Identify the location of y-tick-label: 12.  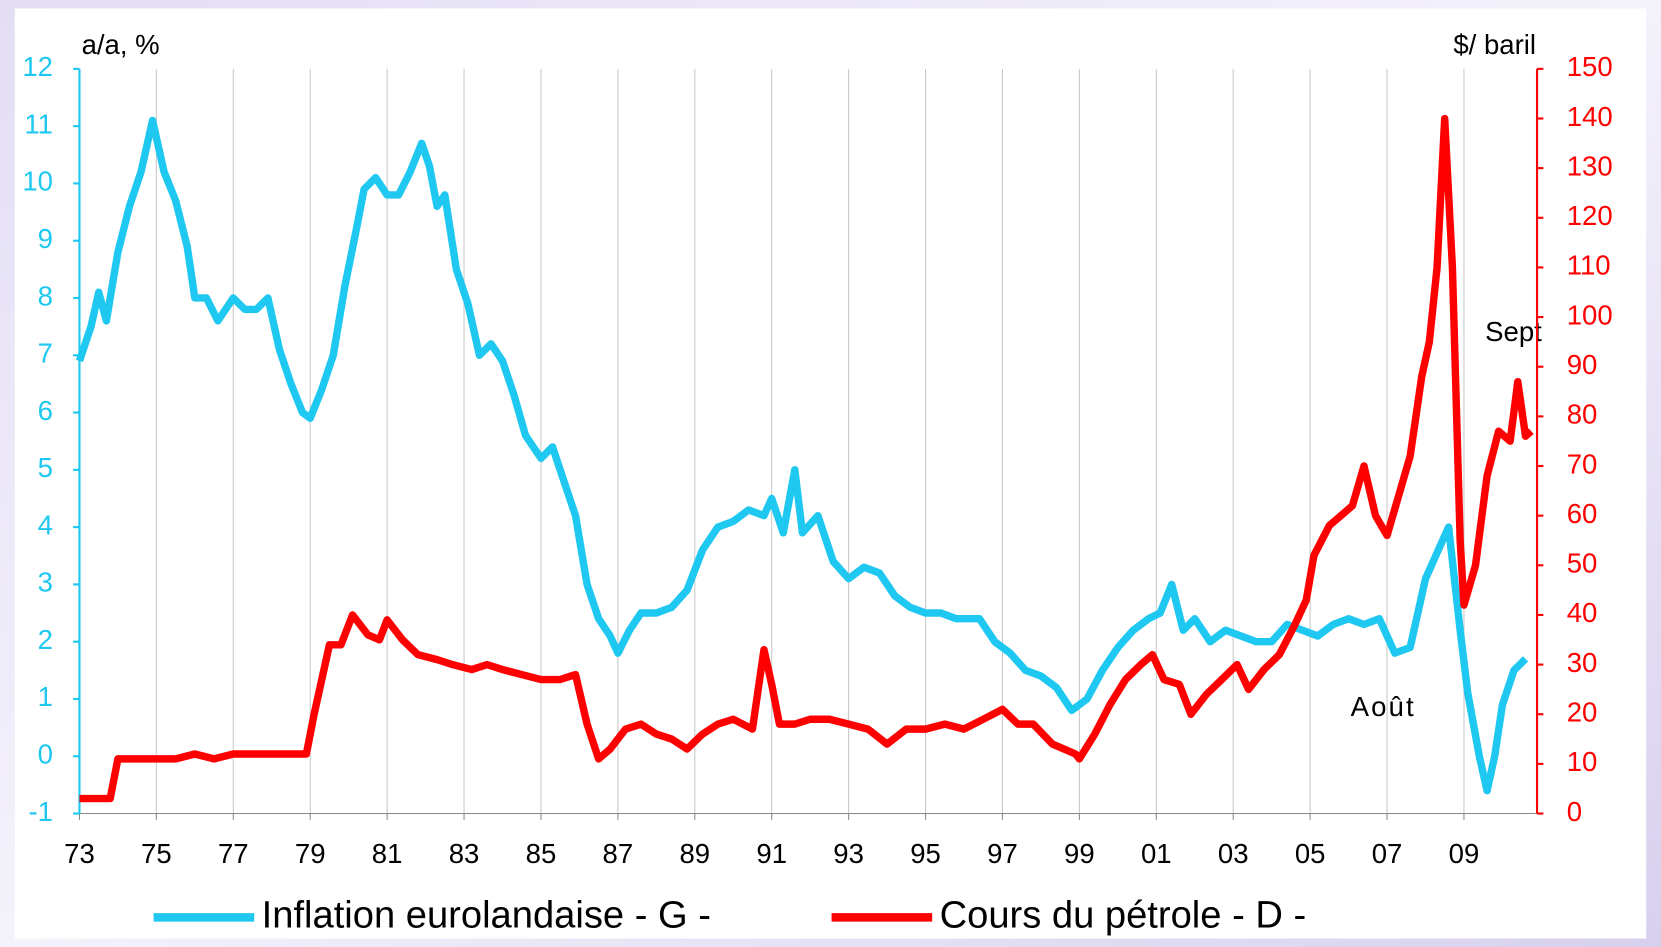
(37, 66).